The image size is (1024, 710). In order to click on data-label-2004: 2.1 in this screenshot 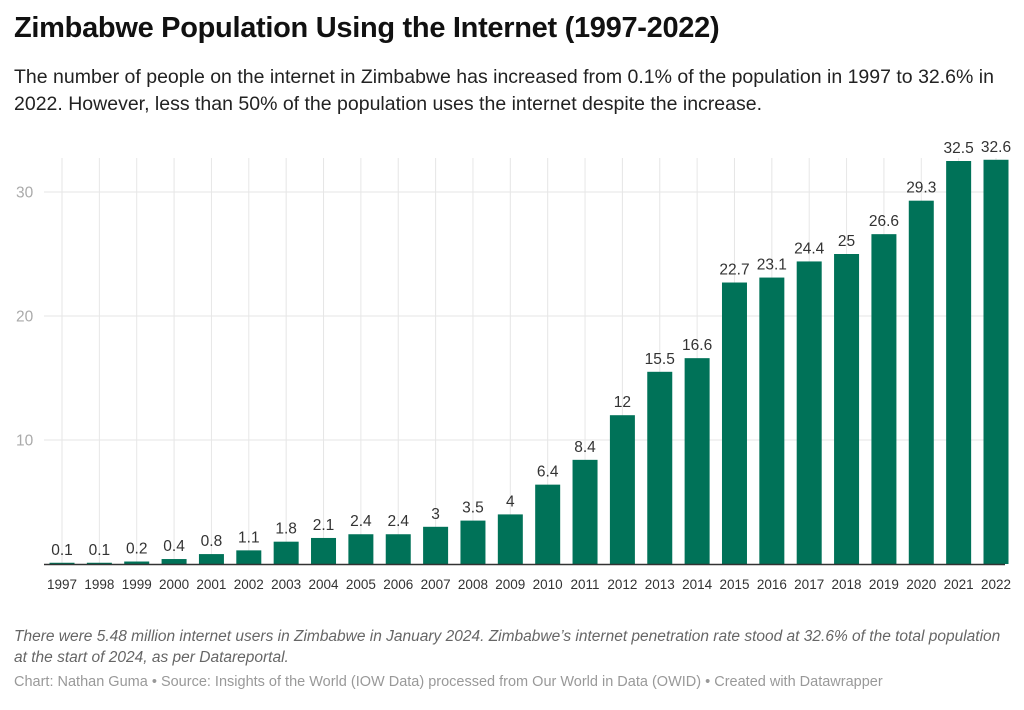, I will do `click(324, 525)`.